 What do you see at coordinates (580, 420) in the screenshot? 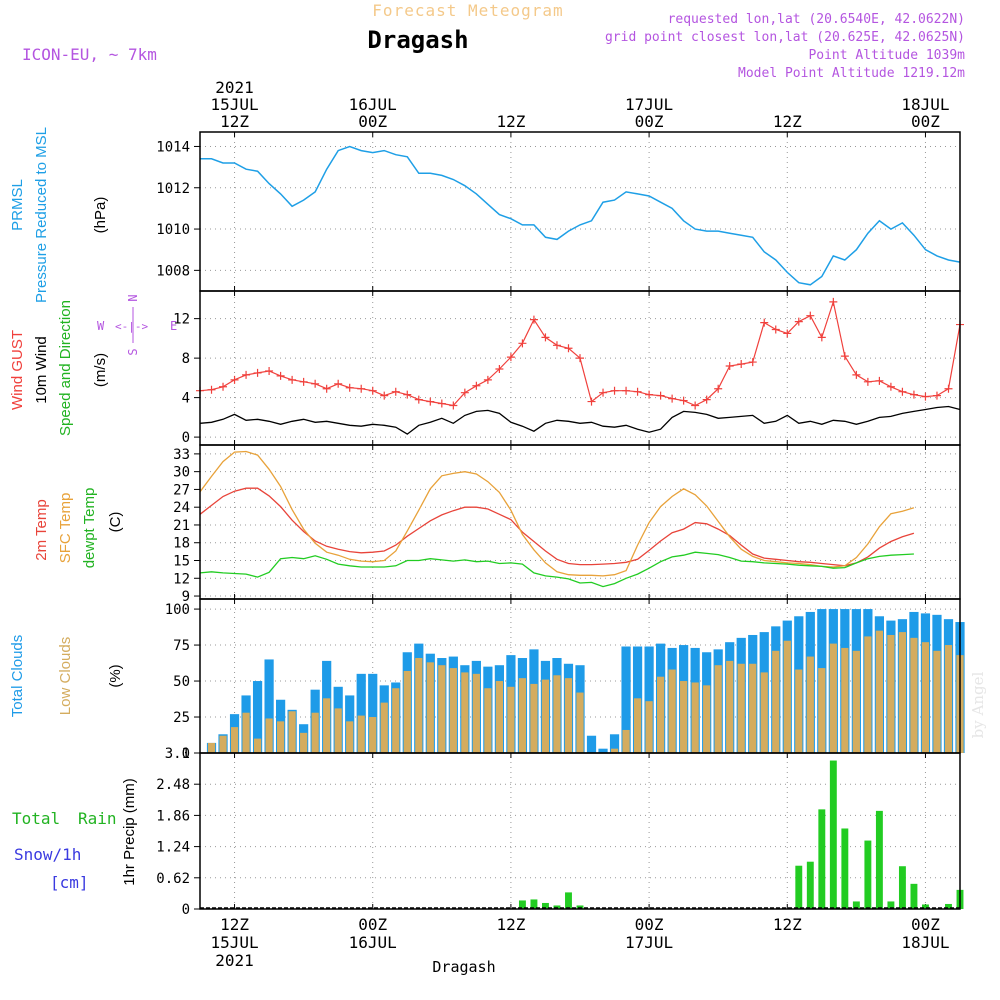
I see `wind-line` at bounding box center [580, 420].